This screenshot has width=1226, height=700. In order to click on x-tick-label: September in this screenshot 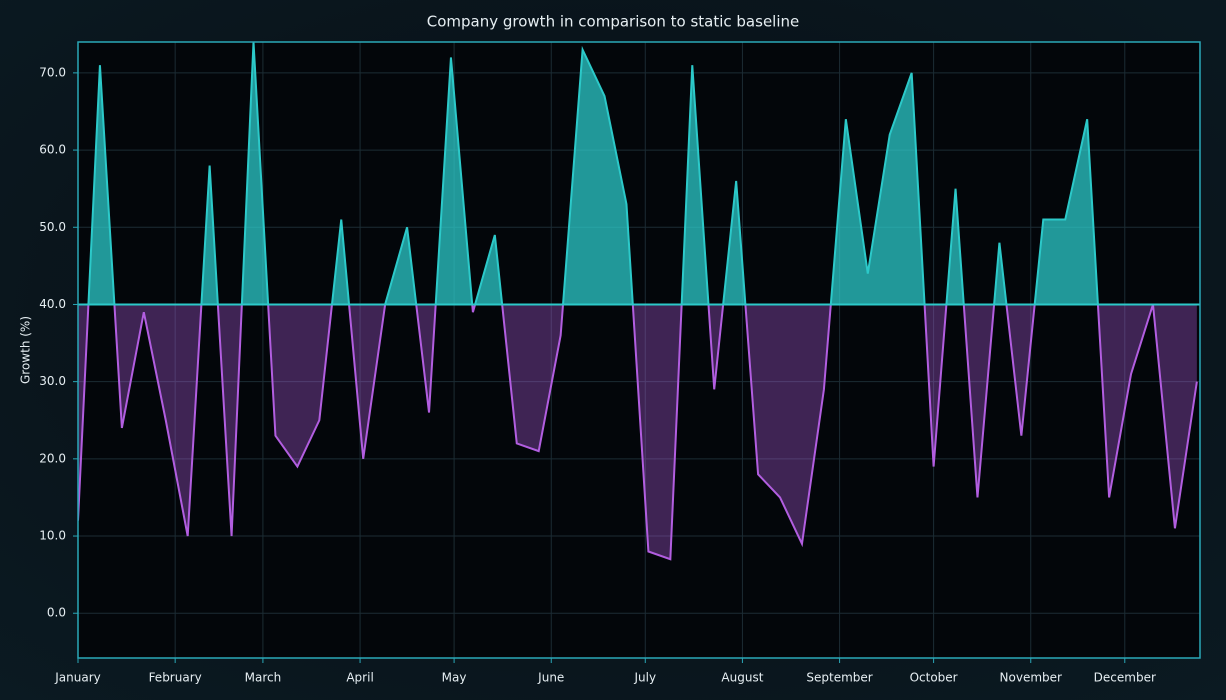, I will do `click(839, 678)`.